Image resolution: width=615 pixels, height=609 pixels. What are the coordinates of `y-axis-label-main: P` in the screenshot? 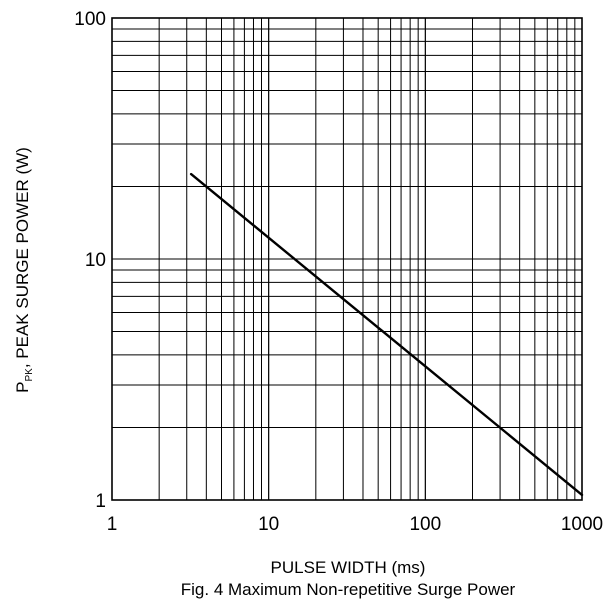 It's located at (22, 387).